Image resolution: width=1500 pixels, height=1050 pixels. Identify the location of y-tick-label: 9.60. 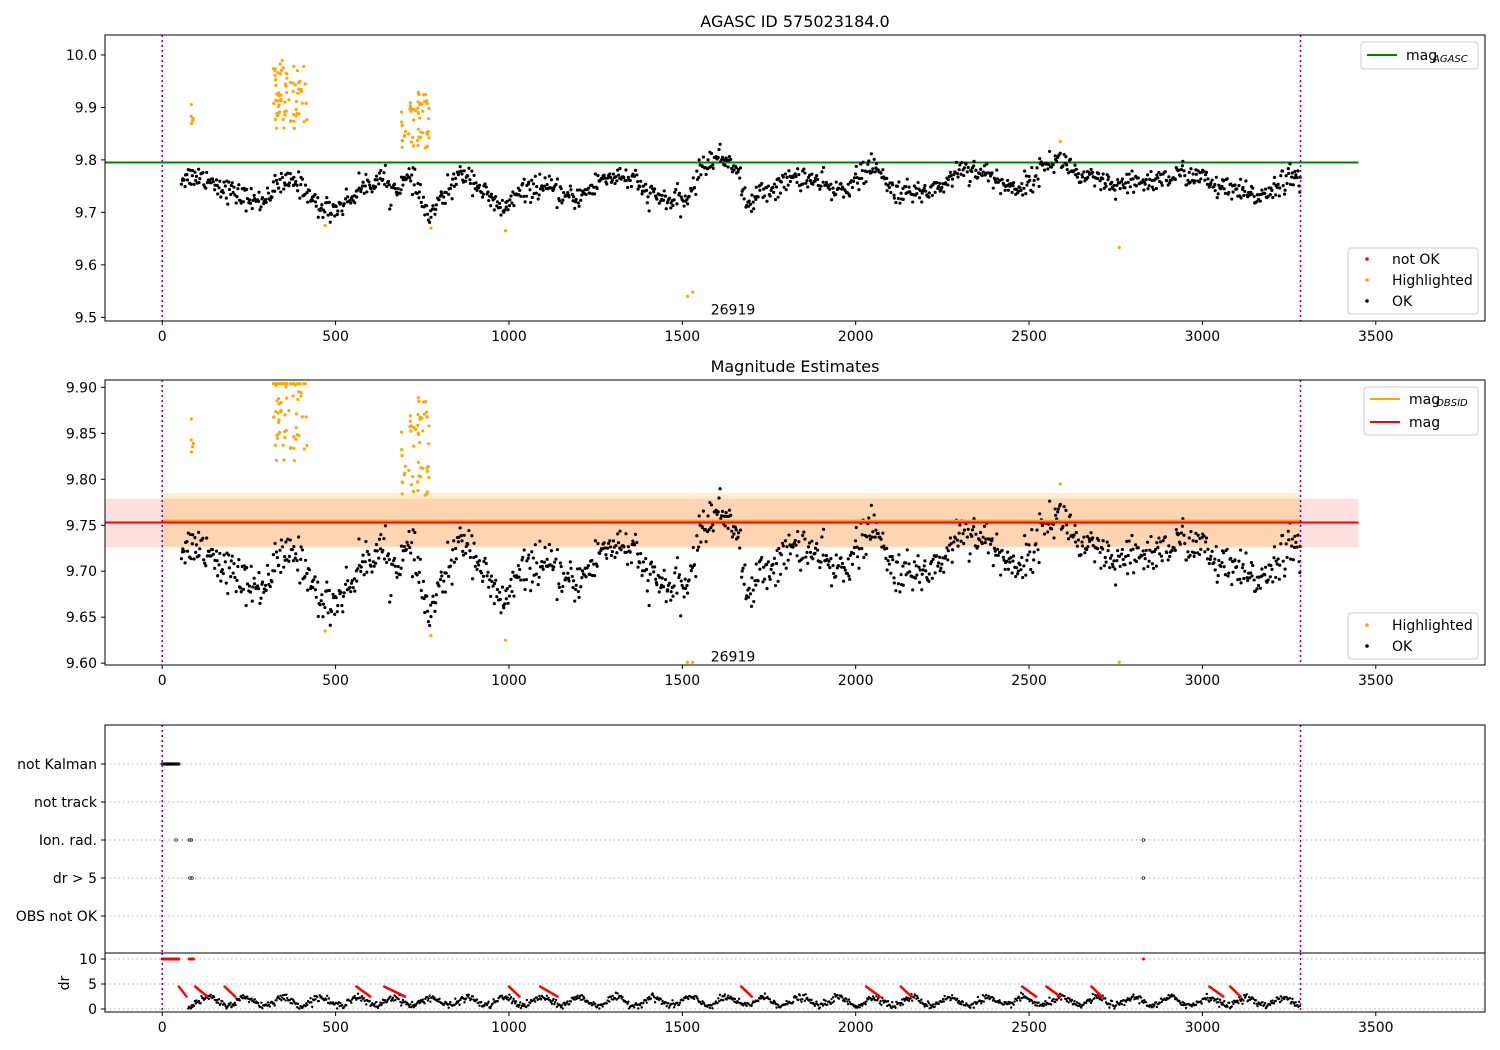
(81, 664).